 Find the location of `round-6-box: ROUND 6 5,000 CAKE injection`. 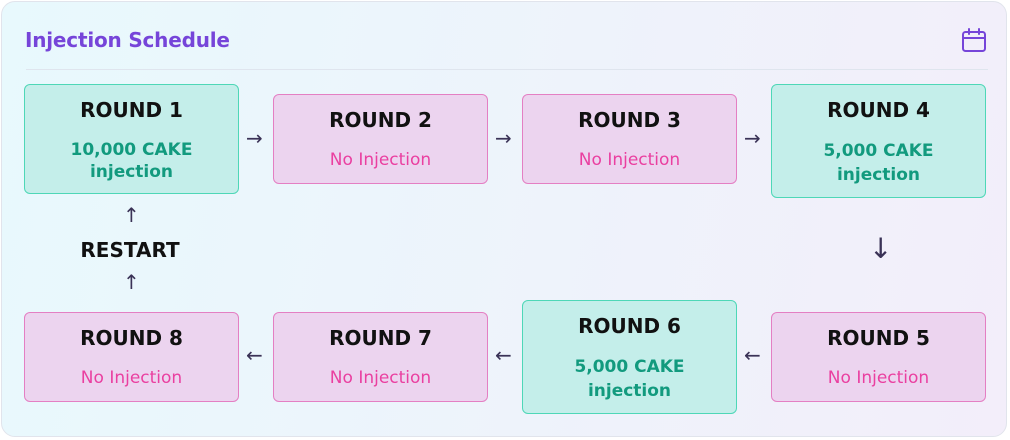

round-6-box: ROUND 6 5,000 CAKE injection is located at coordinates (629, 357).